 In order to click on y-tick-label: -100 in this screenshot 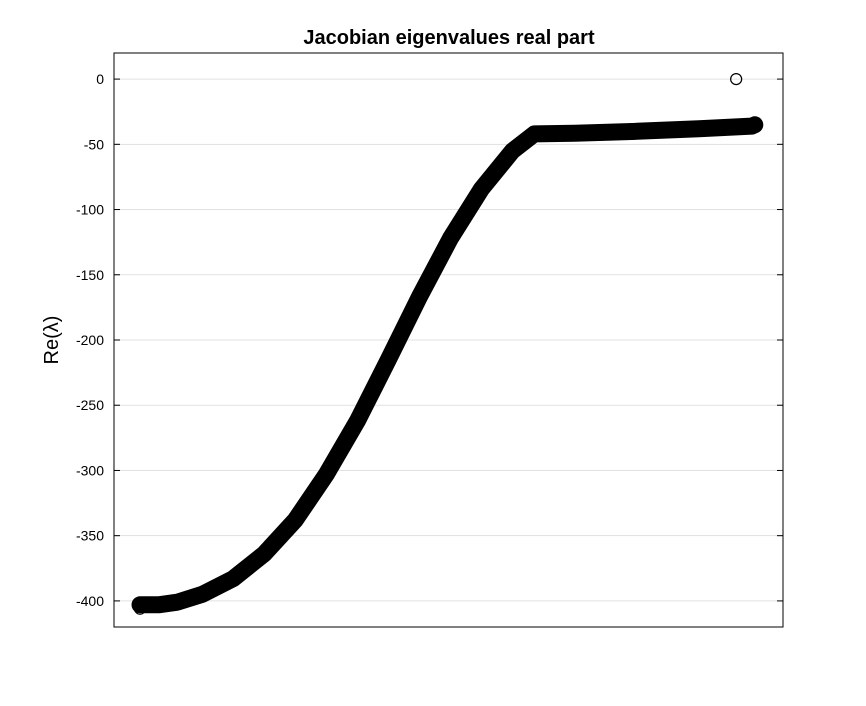, I will do `click(90, 210)`.